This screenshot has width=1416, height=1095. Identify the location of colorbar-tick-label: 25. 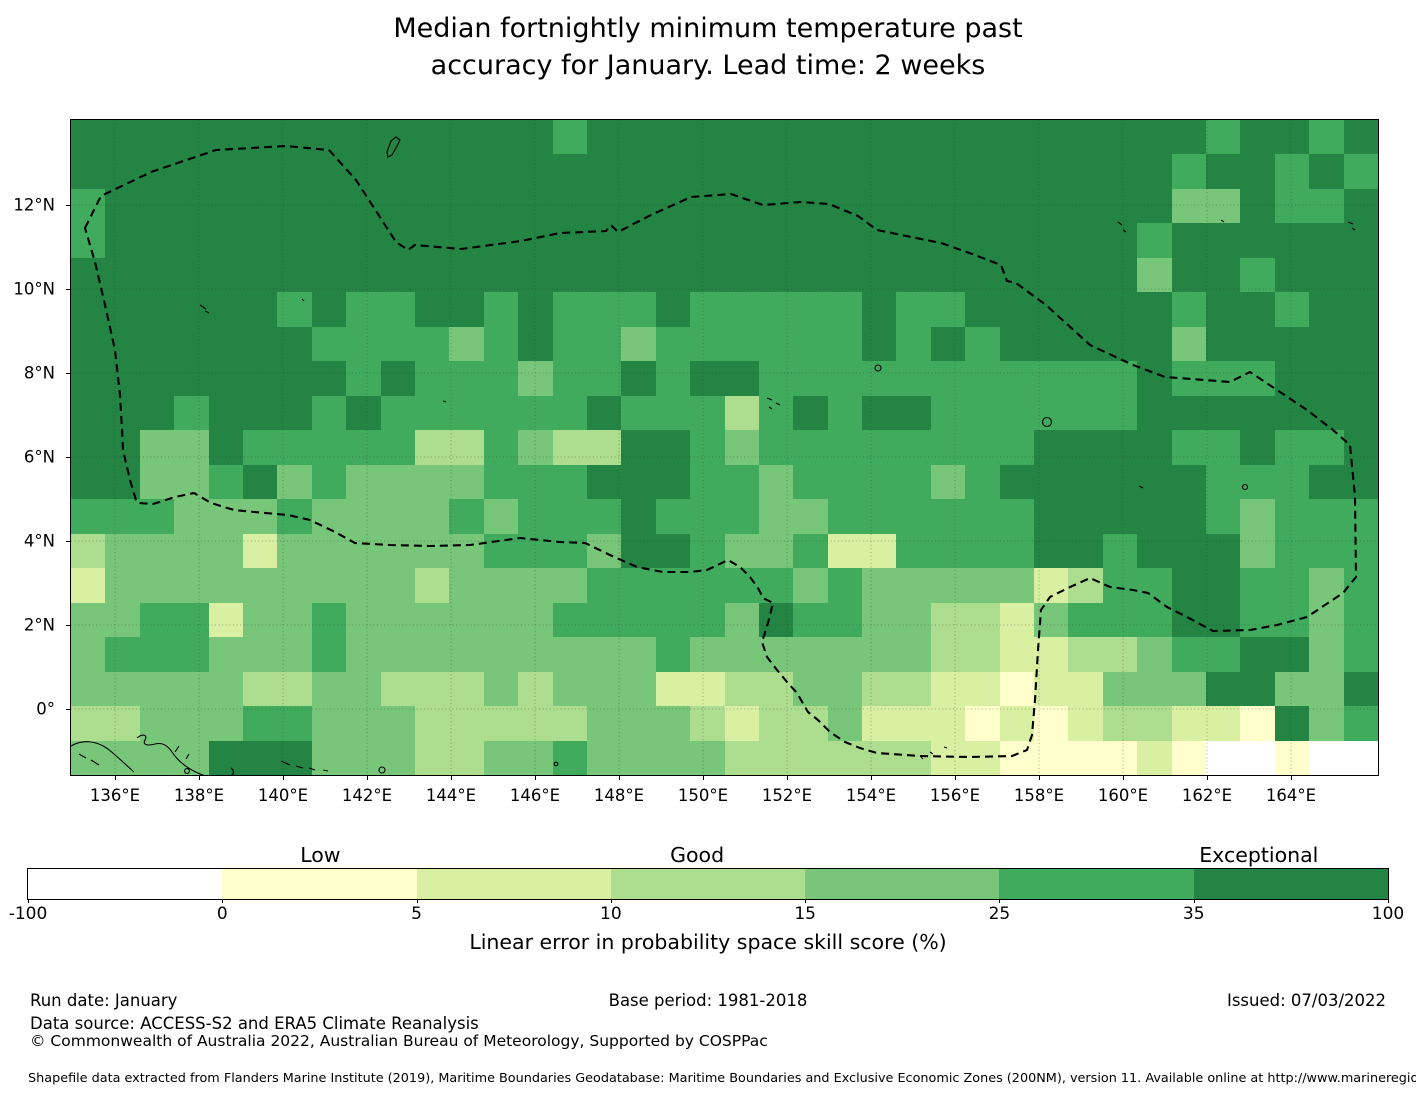
(999, 914).